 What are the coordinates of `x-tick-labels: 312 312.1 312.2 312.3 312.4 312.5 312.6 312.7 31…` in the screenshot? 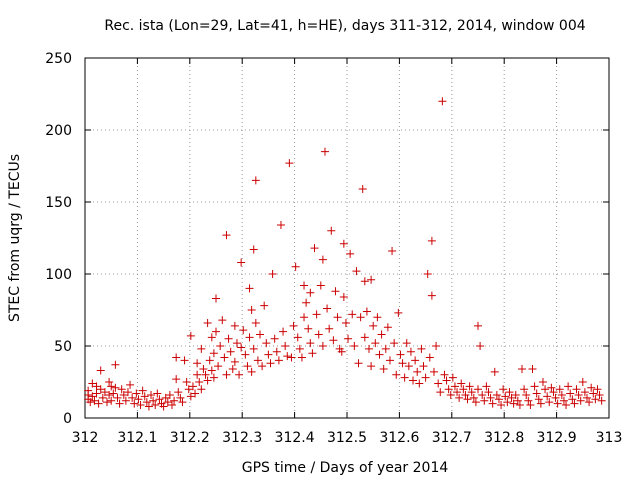 It's located at (347, 438).